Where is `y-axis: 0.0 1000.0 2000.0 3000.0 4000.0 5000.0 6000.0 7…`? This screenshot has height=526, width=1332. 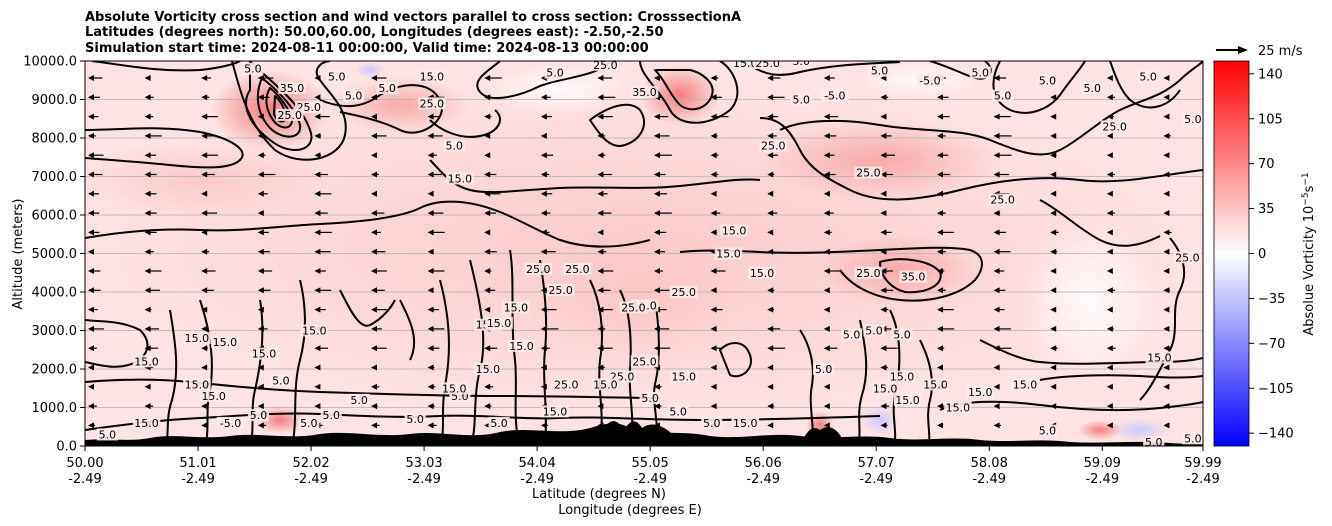 y-axis: 0.0 1000.0 2000.0 3000.0 4000.0 5000.0 6000.0 7… is located at coordinates (54, 255).